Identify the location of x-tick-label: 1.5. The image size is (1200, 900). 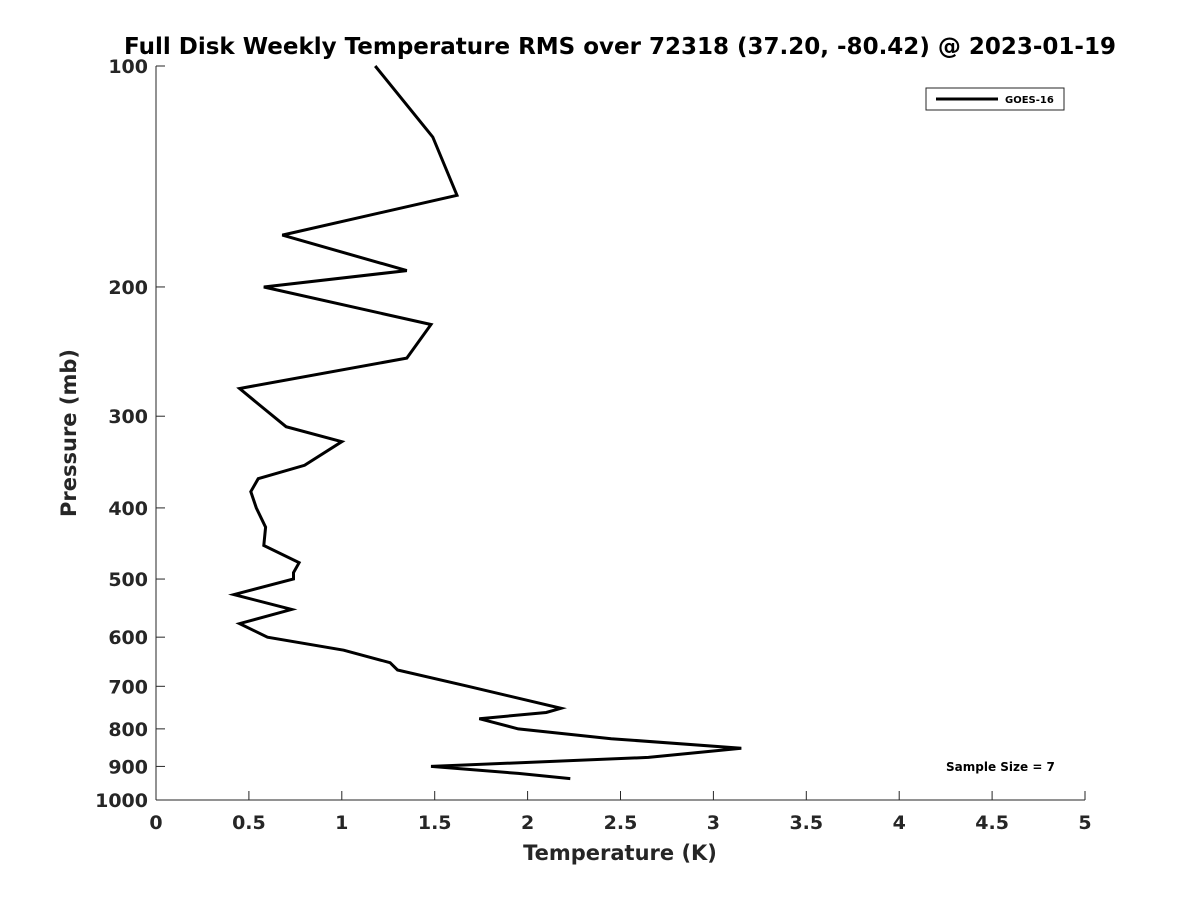
(435, 823).